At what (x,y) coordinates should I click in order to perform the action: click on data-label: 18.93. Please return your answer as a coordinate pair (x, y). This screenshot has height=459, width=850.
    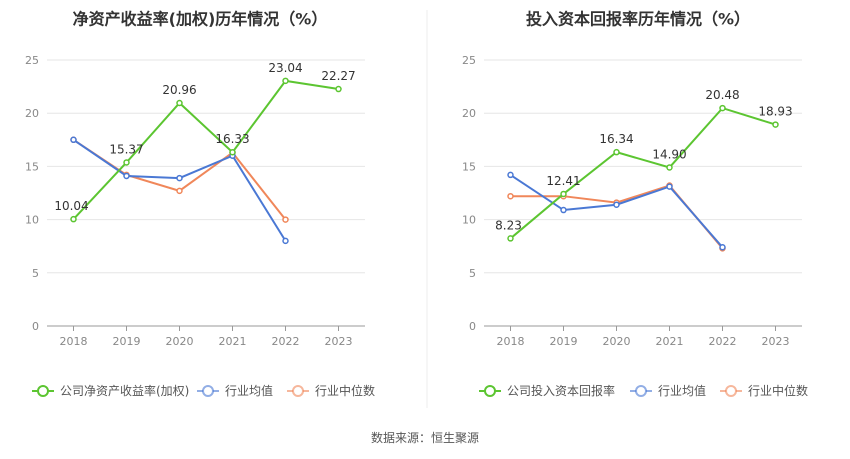
    Looking at the image, I should click on (775, 112).